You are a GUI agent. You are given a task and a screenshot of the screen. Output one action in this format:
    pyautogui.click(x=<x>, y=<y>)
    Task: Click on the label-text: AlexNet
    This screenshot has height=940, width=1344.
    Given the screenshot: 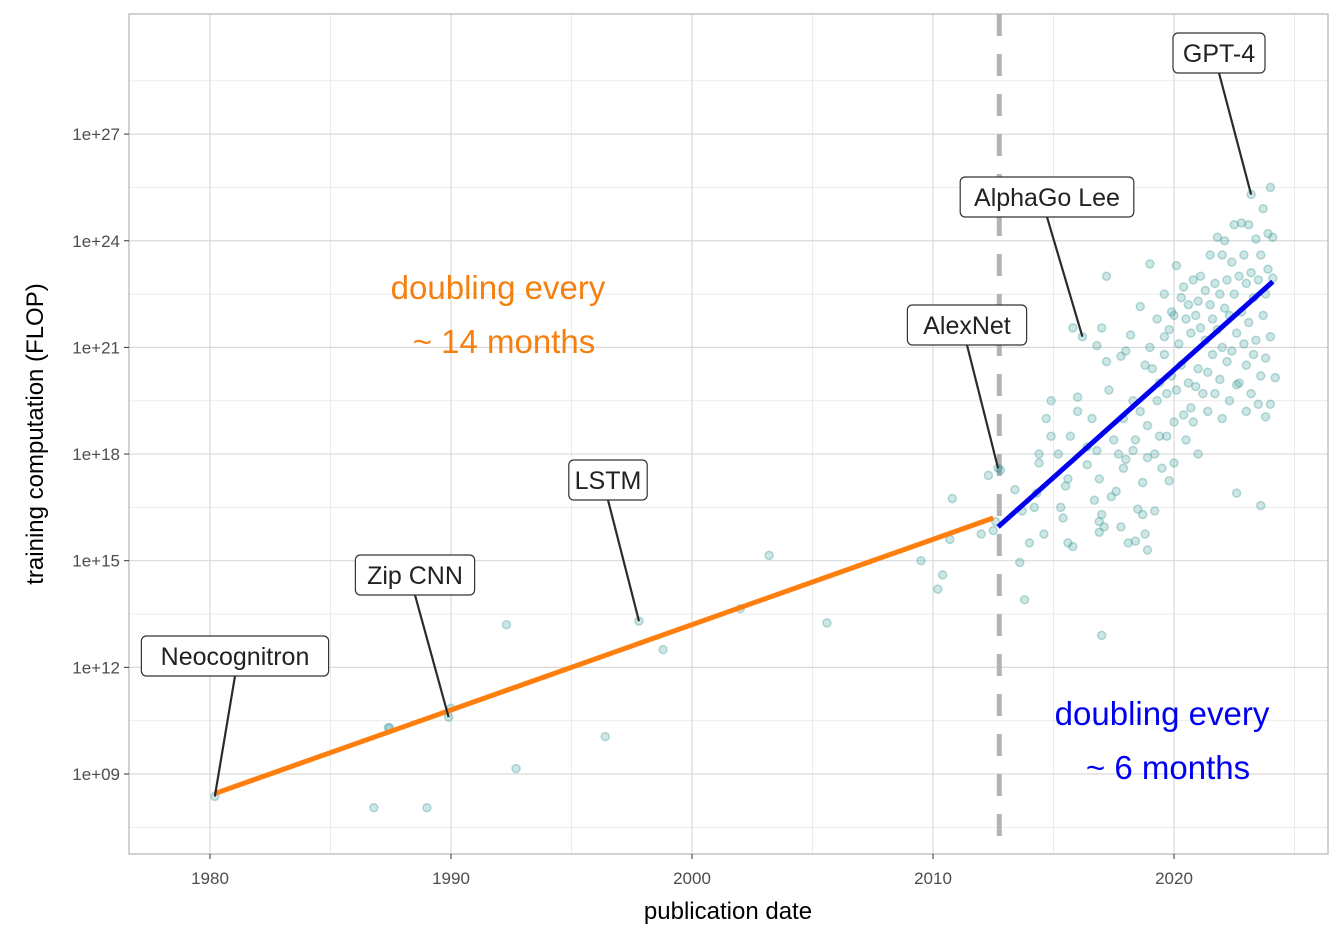 What is the action you would take?
    pyautogui.click(x=967, y=326)
    